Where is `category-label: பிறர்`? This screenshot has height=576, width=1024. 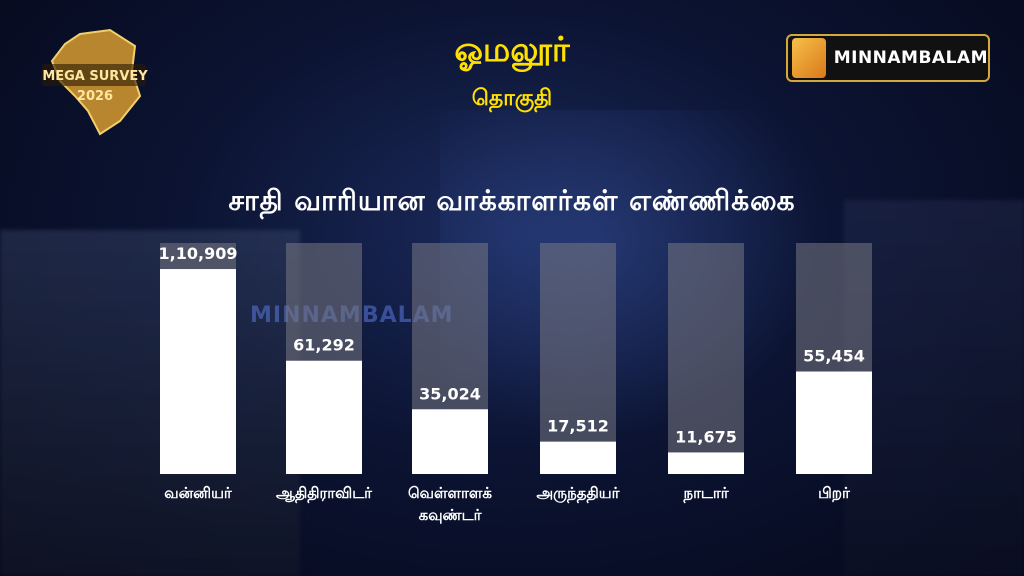
category-label: பிறர் is located at coordinates (834, 493).